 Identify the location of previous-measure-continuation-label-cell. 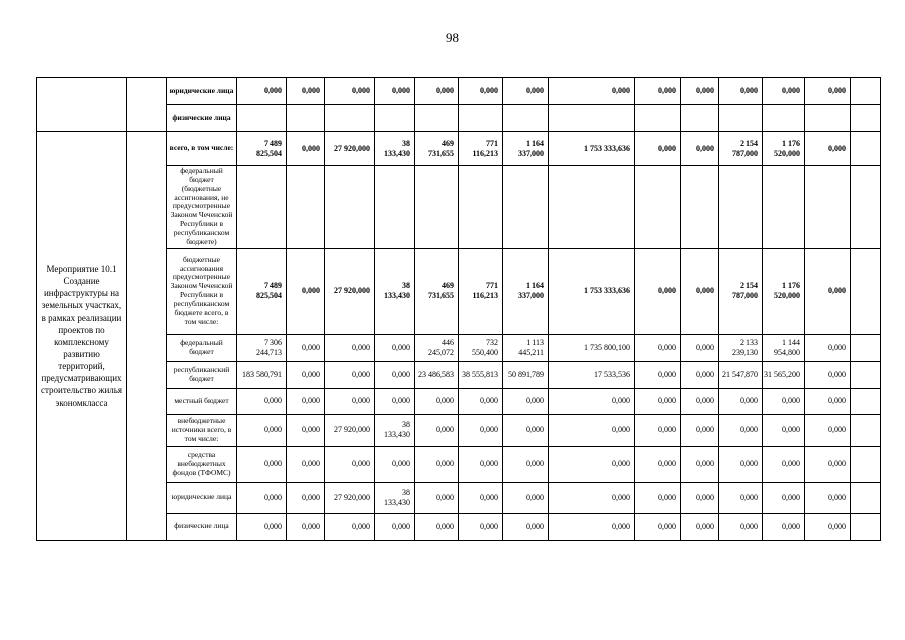
(81, 104).